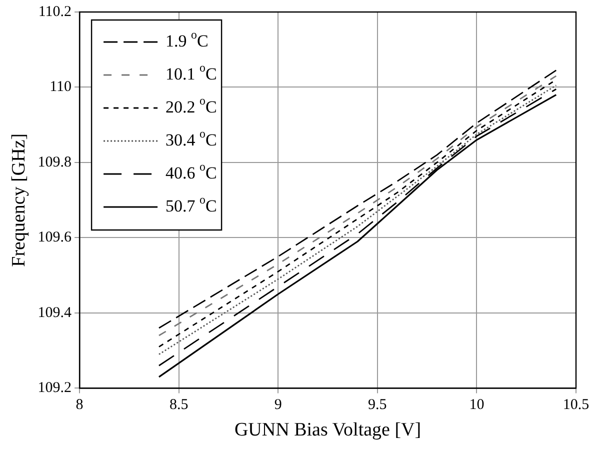 This screenshot has height=450, width=598. Describe the element at coordinates (377, 405) in the screenshot. I see `x-tick-label: 9.5` at that location.